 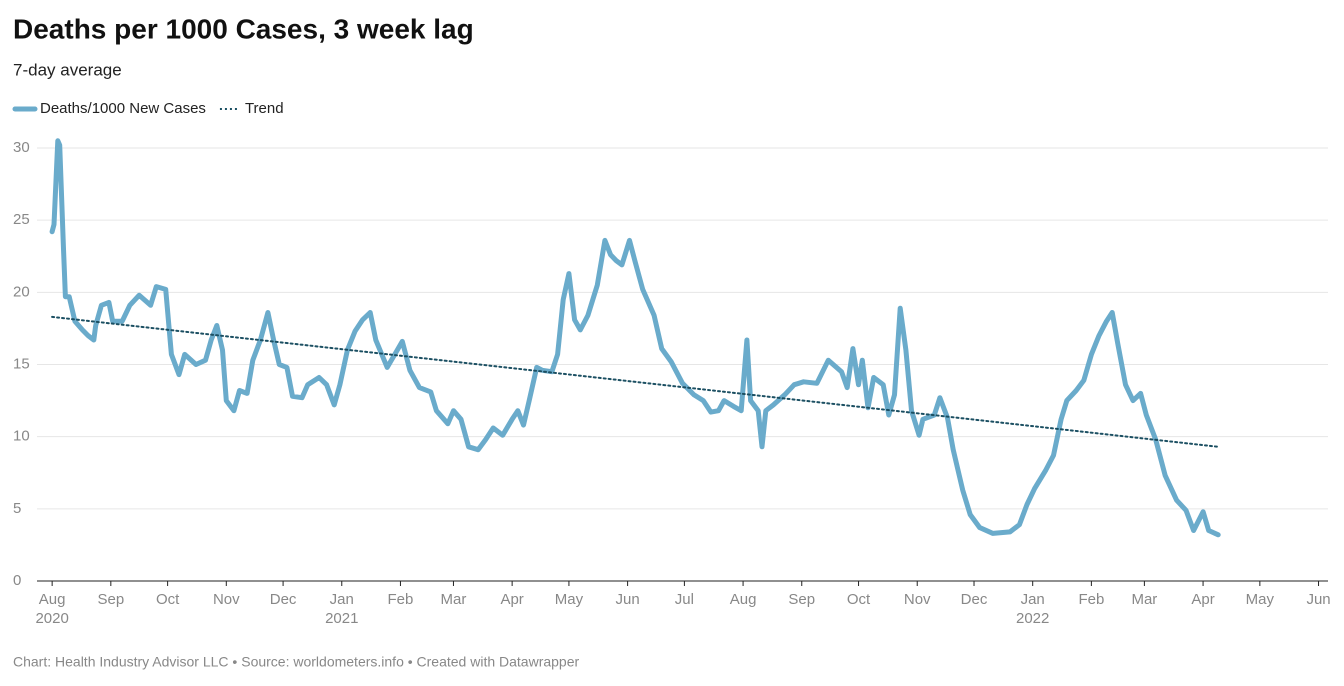 I want to click on x-tick-year: 2022, so click(x=1032, y=618).